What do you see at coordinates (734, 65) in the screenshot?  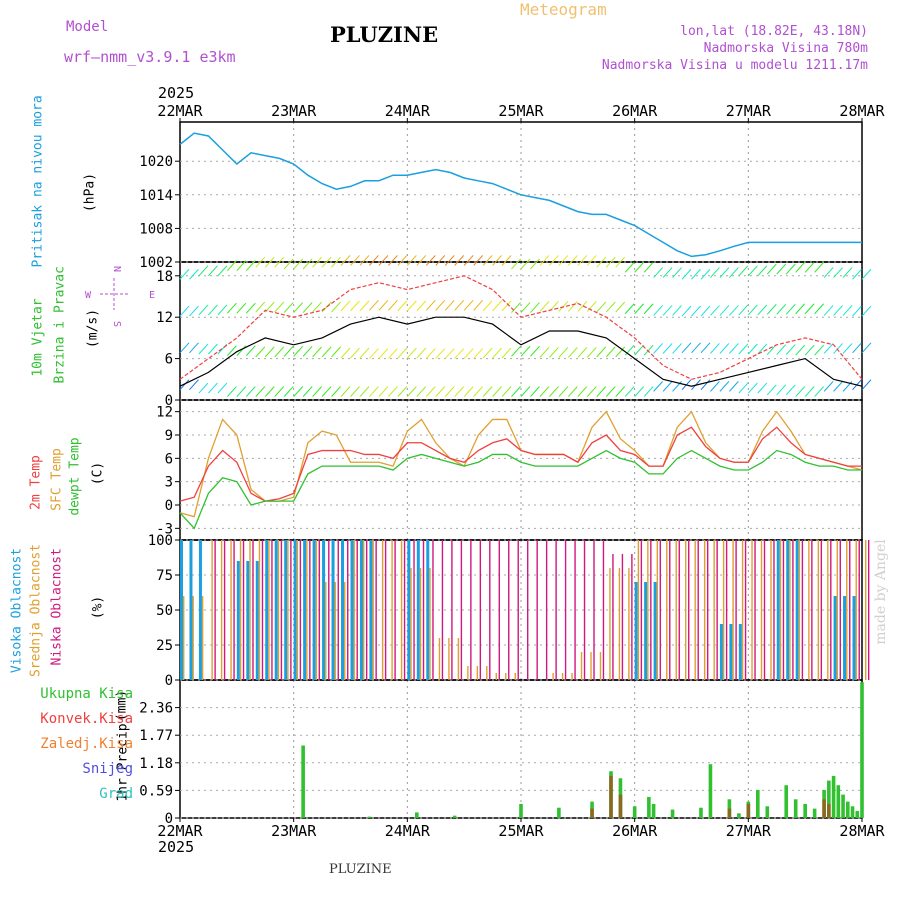 I see `model-altitude-text: Nadmorska Visina u modelu 1211.17m` at bounding box center [734, 65].